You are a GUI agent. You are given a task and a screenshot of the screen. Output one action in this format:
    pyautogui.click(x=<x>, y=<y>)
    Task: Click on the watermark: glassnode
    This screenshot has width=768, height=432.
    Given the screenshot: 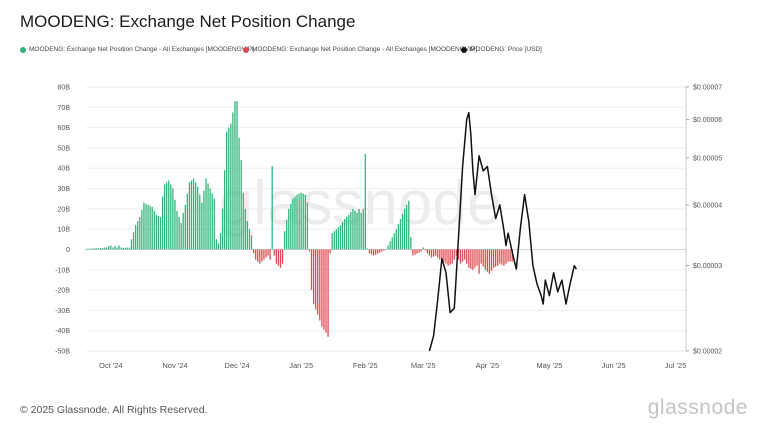 What is the action you would take?
    pyautogui.click(x=360, y=203)
    